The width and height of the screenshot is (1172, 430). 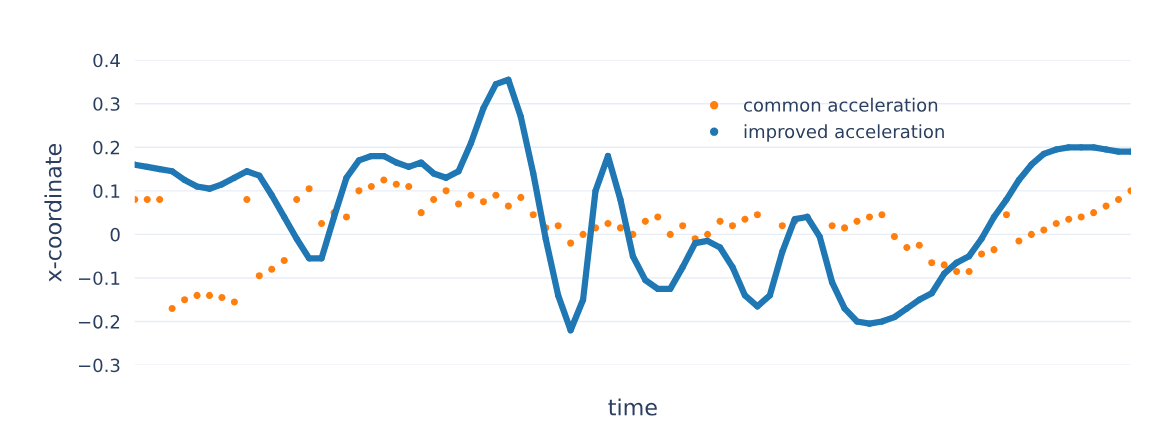 I want to click on y-axis-title: x-coordinate, so click(x=53, y=212).